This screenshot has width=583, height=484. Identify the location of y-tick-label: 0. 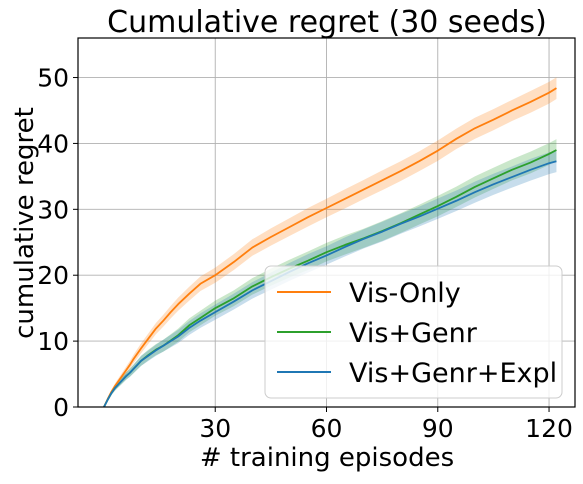
(61, 407).